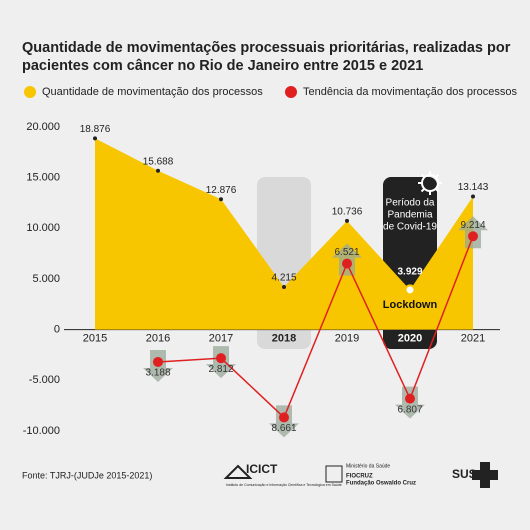 The width and height of the screenshot is (530, 530). Describe the element at coordinates (158, 161) in the screenshot. I see `value-label: 15.688` at that location.